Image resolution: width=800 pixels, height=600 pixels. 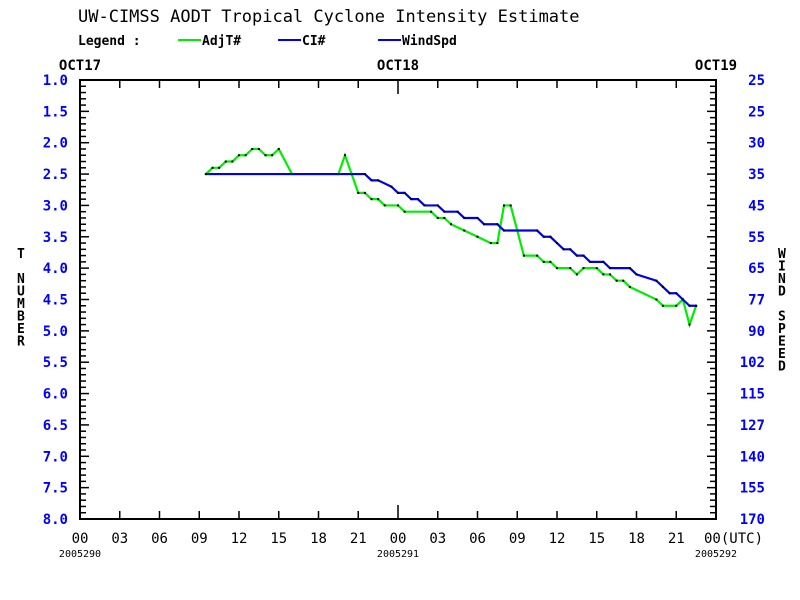 What do you see at coordinates (756, 332) in the screenshot?
I see `y-tick-label-right: 90` at bounding box center [756, 332].